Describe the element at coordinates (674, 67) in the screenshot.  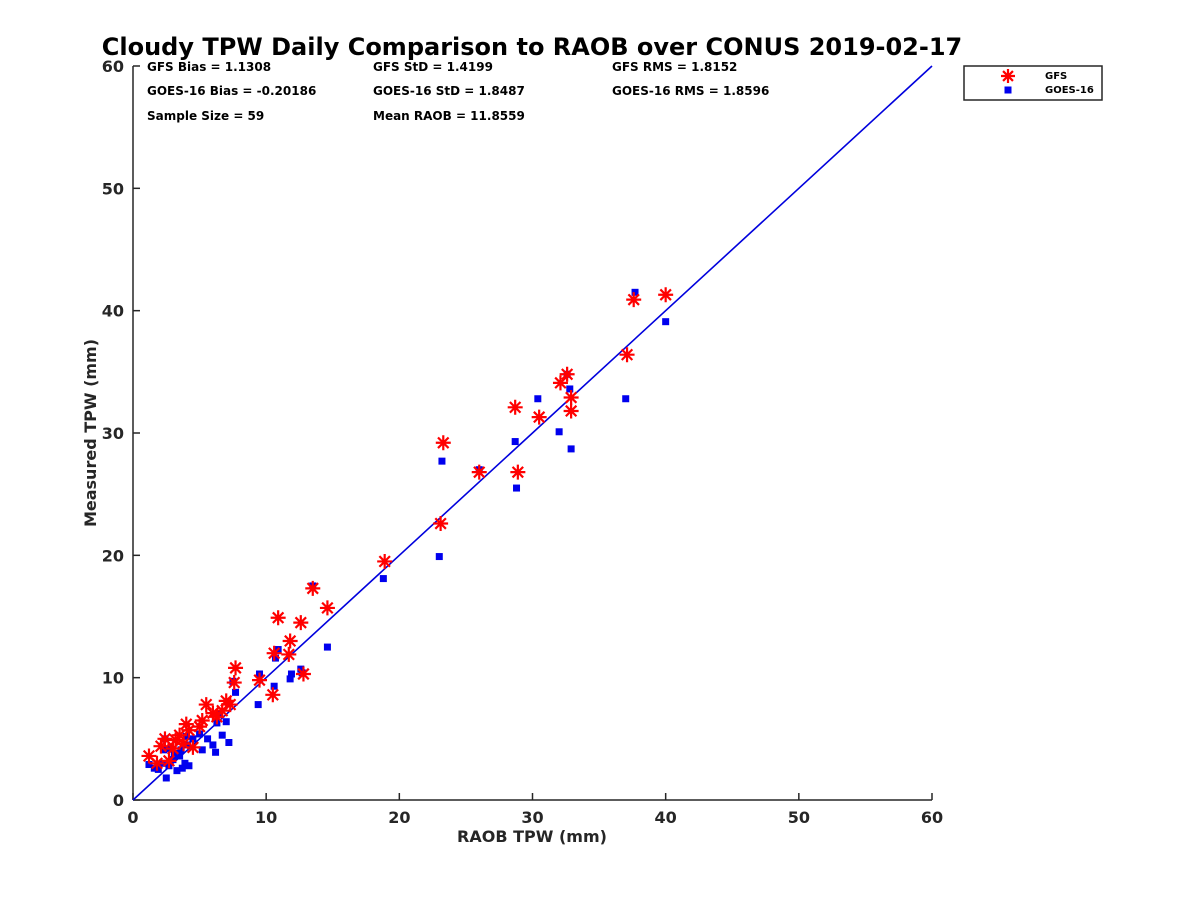
I see `stat-gfs-rms: GFS RMS = 1.8152` at that location.